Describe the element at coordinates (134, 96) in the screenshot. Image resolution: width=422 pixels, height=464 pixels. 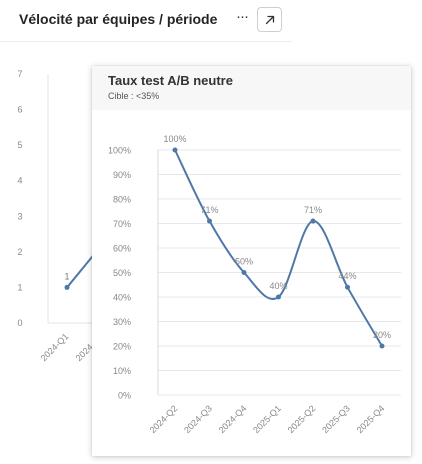
I see `tooltip-subtitle: Cible : <35%` at that location.